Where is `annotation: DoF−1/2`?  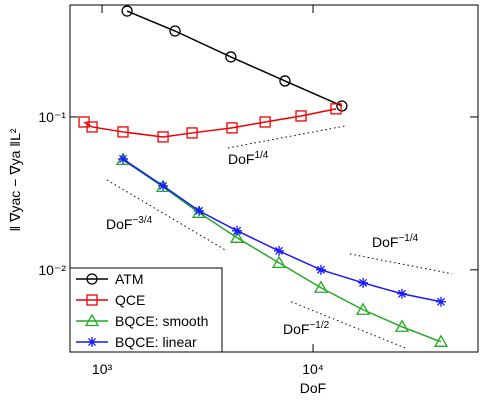 annotation: DoF−1/2 is located at coordinates (306, 328).